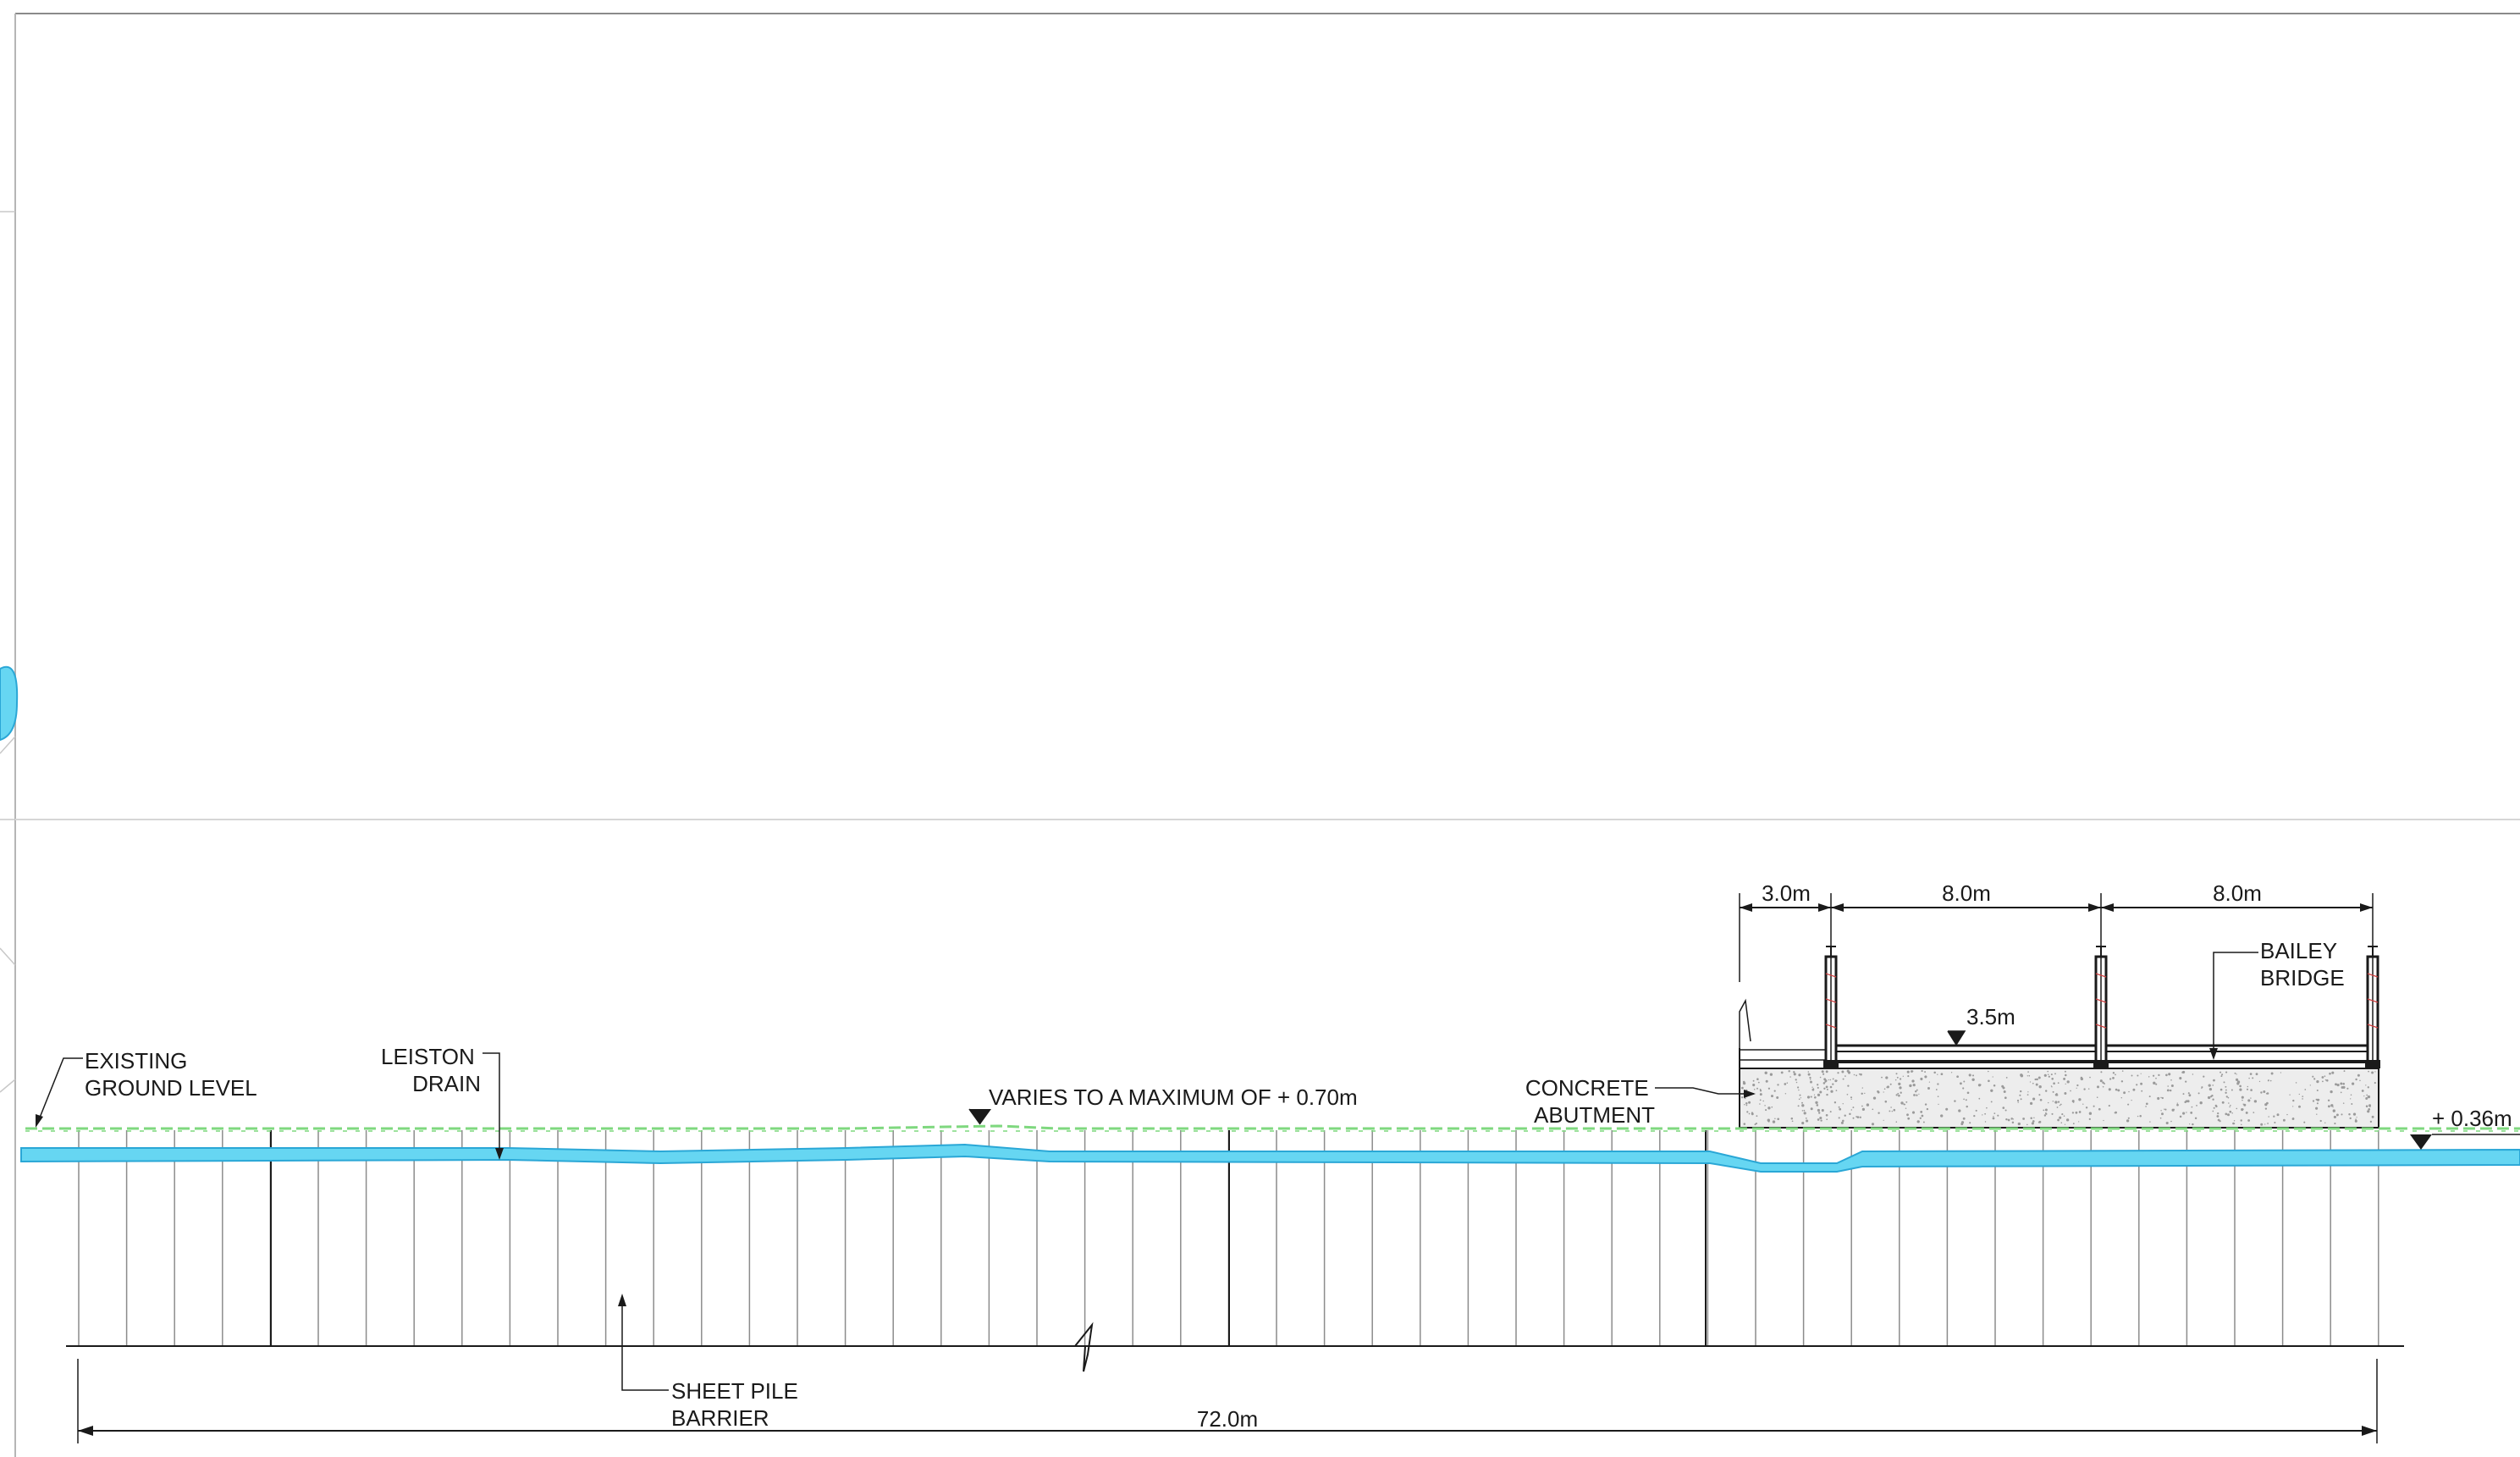 The width and height of the screenshot is (2520, 1457). I want to click on sheet-pile-barrier-label: SHEET PILE BARRIER, so click(737, 1405).